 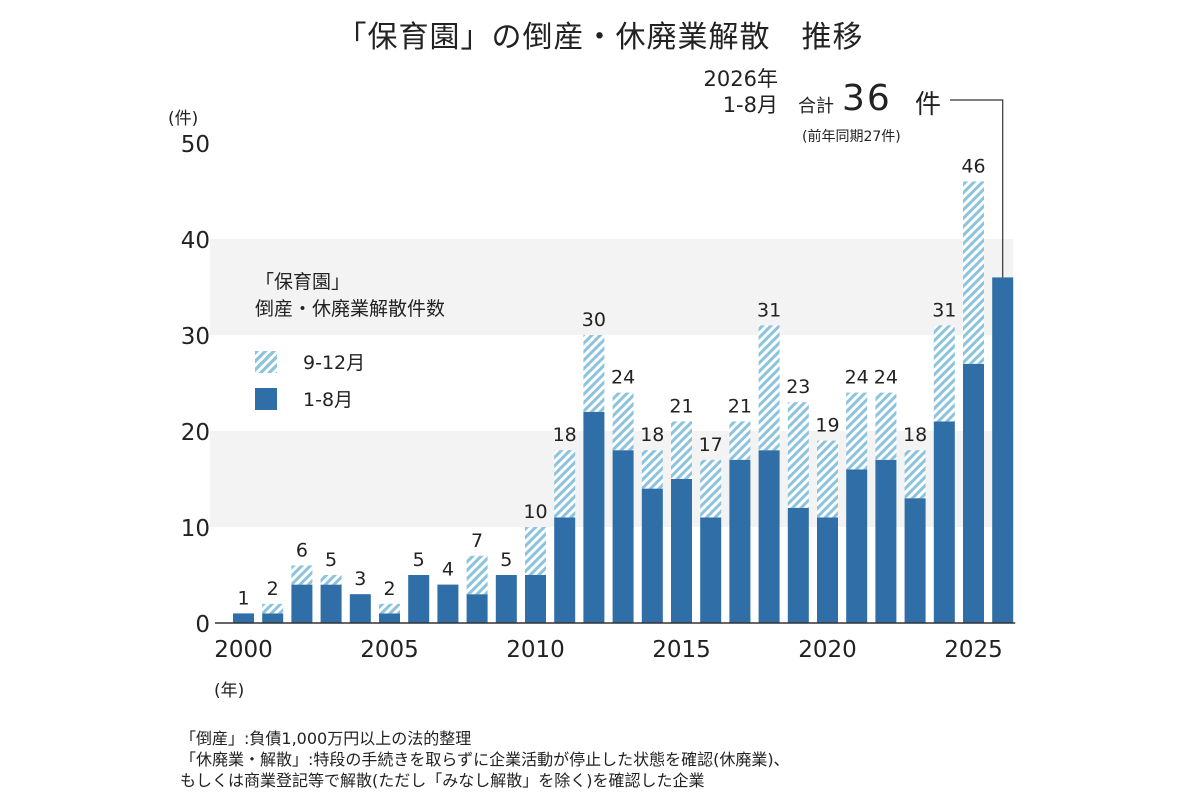 I want to click on chart-title: 「保育園」の倒産・休廃業解散 推移, so click(x=600, y=37).